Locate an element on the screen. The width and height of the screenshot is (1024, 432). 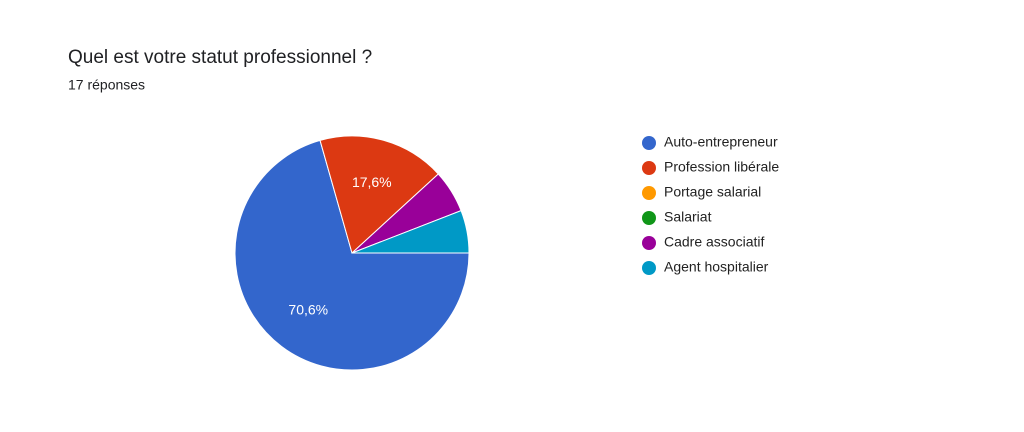
legend-label: Agent hospitalier is located at coordinates (716, 267).